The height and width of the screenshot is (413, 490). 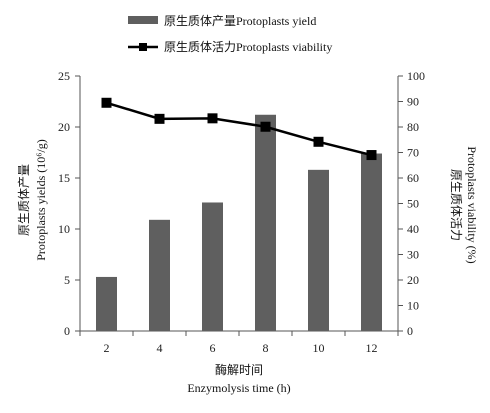 What do you see at coordinates (248, 47) in the screenshot?
I see `legend-label-viability: 原生质体活力Protoplasts viability` at bounding box center [248, 47].